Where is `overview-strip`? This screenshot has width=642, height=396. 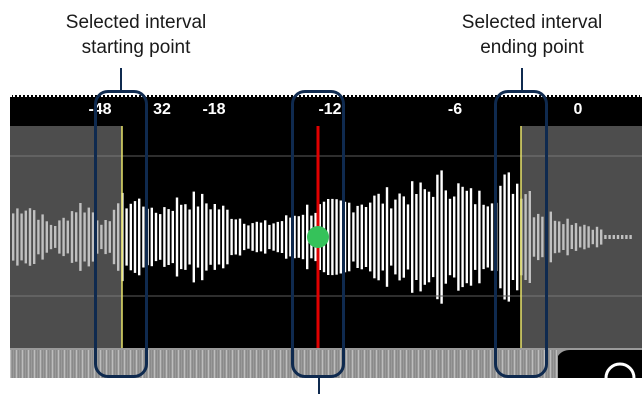
overview-strip is located at coordinates (326, 363).